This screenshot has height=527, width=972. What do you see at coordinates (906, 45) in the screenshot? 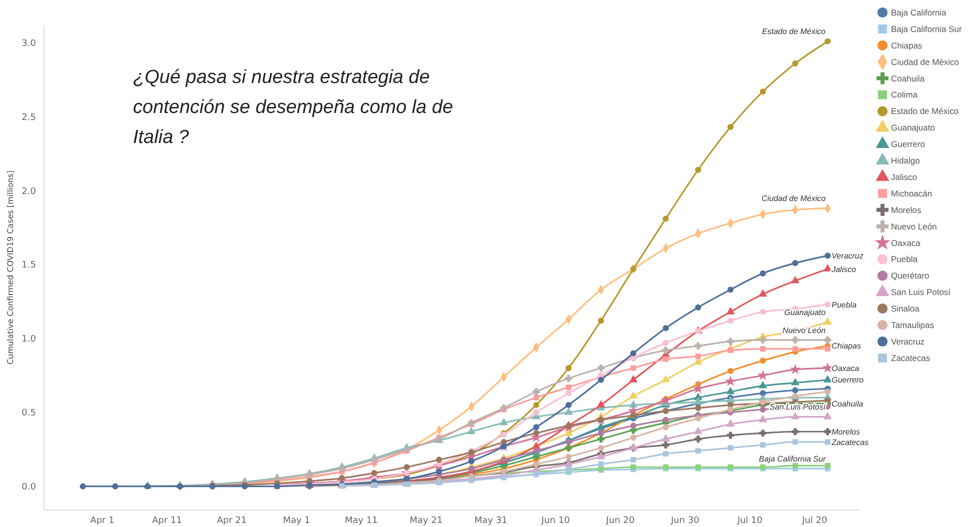
I see `legend-label: Chiapas` at bounding box center [906, 45].